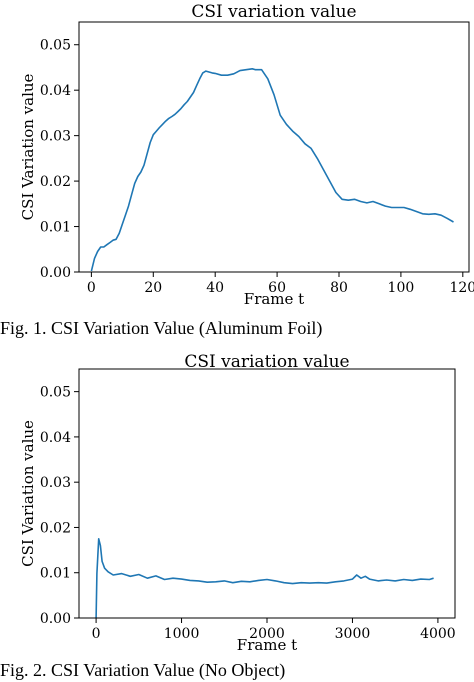 The height and width of the screenshot is (682, 474). What do you see at coordinates (267, 634) in the screenshot?
I see `chart-2-x-tick-label: 2000` at bounding box center [267, 634].